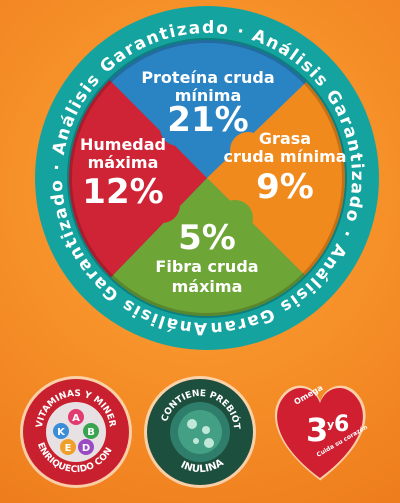  Describe the element at coordinates (122, 192) in the screenshot. I see `moisture-value: 12%` at that location.